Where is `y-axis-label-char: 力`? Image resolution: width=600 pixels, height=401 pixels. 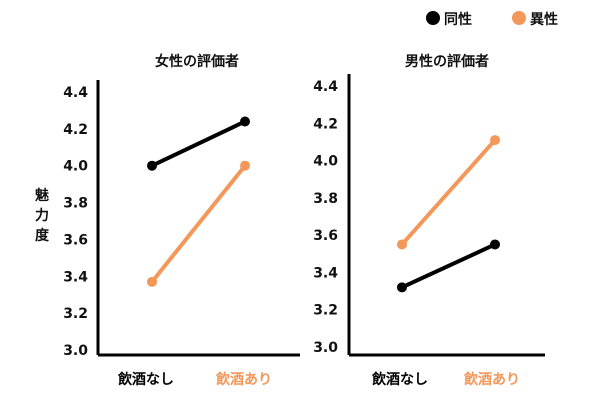
y-axis-label-char: 力 is located at coordinates (42, 215).